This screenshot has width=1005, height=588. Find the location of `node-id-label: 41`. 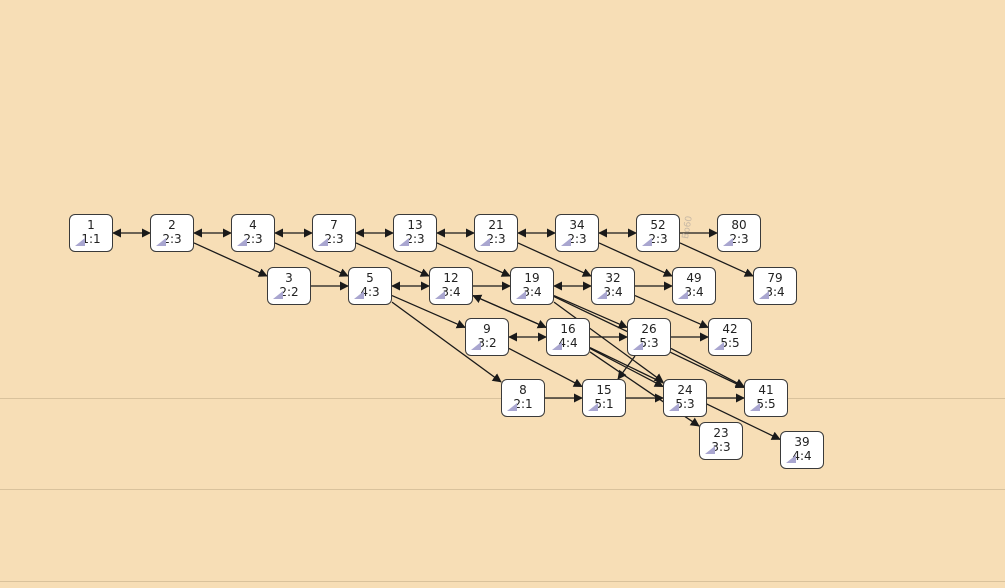

node-id-label: 41 is located at coordinates (766, 390).